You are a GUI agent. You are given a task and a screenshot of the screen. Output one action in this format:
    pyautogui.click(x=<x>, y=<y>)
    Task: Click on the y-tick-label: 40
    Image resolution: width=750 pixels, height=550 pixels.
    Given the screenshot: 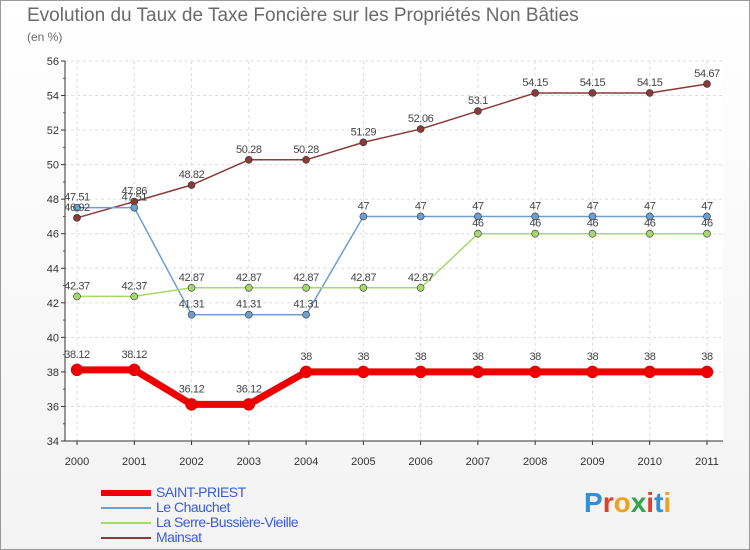 What is the action you would take?
    pyautogui.click(x=53, y=338)
    